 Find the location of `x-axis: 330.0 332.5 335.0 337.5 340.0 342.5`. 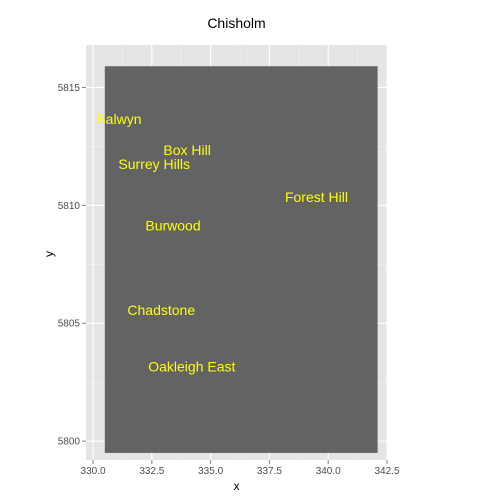

x-axis: 330.0 332.5 335.0 337.5 340.0 342.5 is located at coordinates (240, 468).